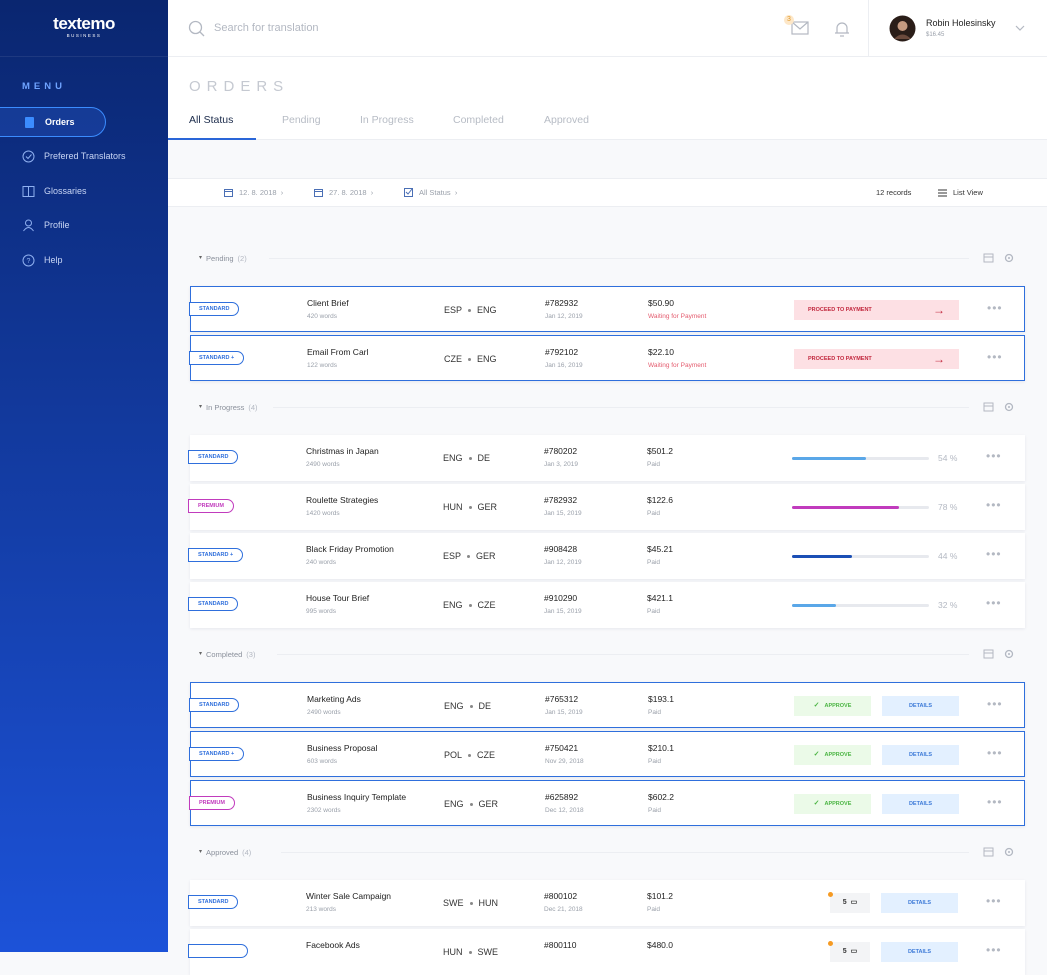 The width and height of the screenshot is (1047, 975). Describe the element at coordinates (42, 260) in the screenshot. I see `menu-item: ? Help` at that location.